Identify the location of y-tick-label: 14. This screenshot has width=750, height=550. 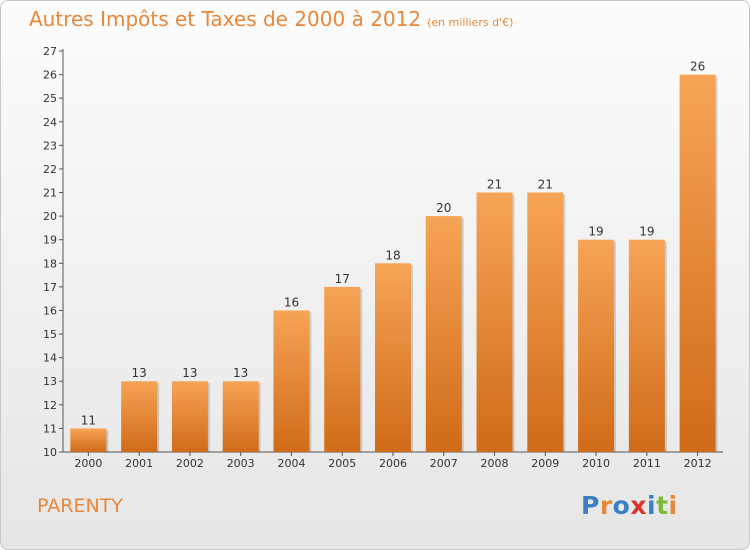
(50, 358).